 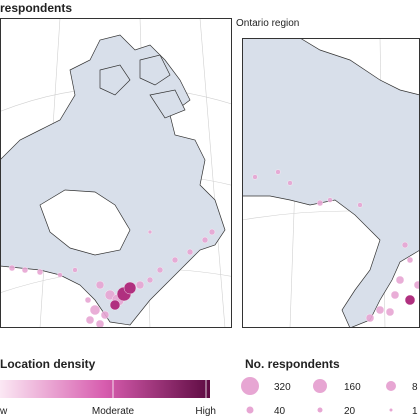 What do you see at coordinates (4, 411) in the screenshot?
I see `legend-label: w` at bounding box center [4, 411].